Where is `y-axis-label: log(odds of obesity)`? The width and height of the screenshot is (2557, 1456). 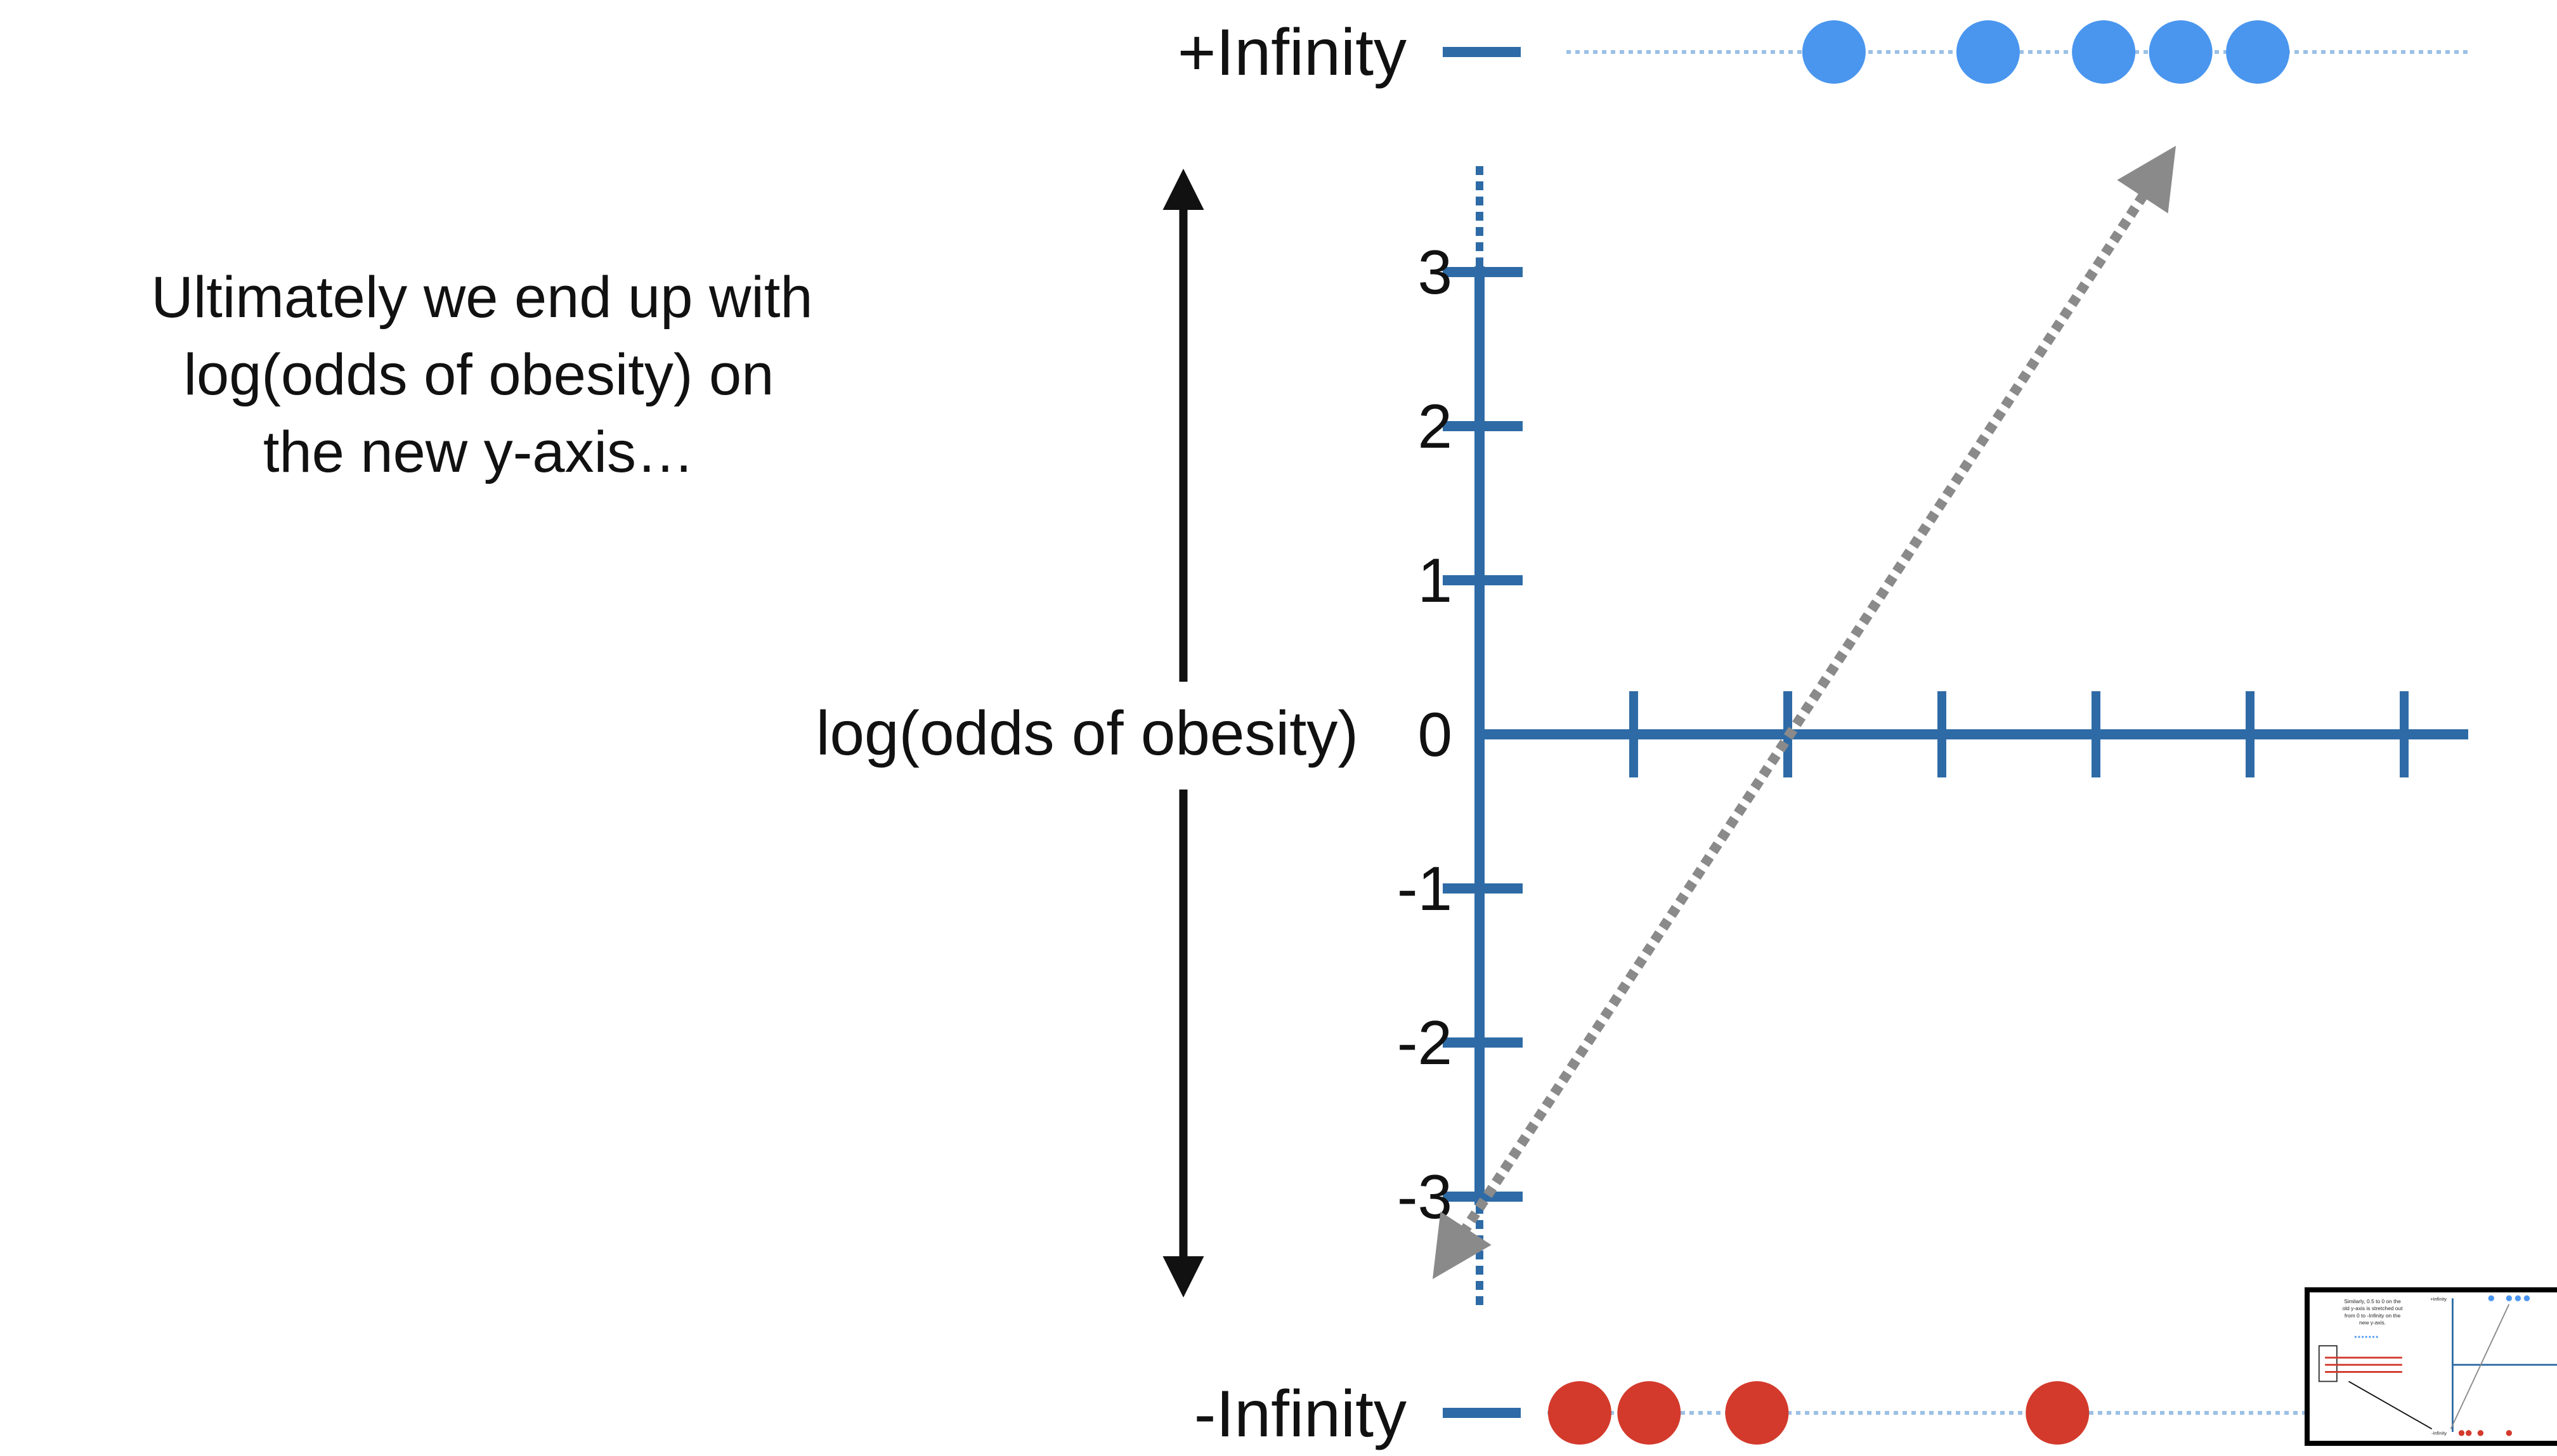 y-axis-label: log(odds of obesity) is located at coordinates (1087, 733).